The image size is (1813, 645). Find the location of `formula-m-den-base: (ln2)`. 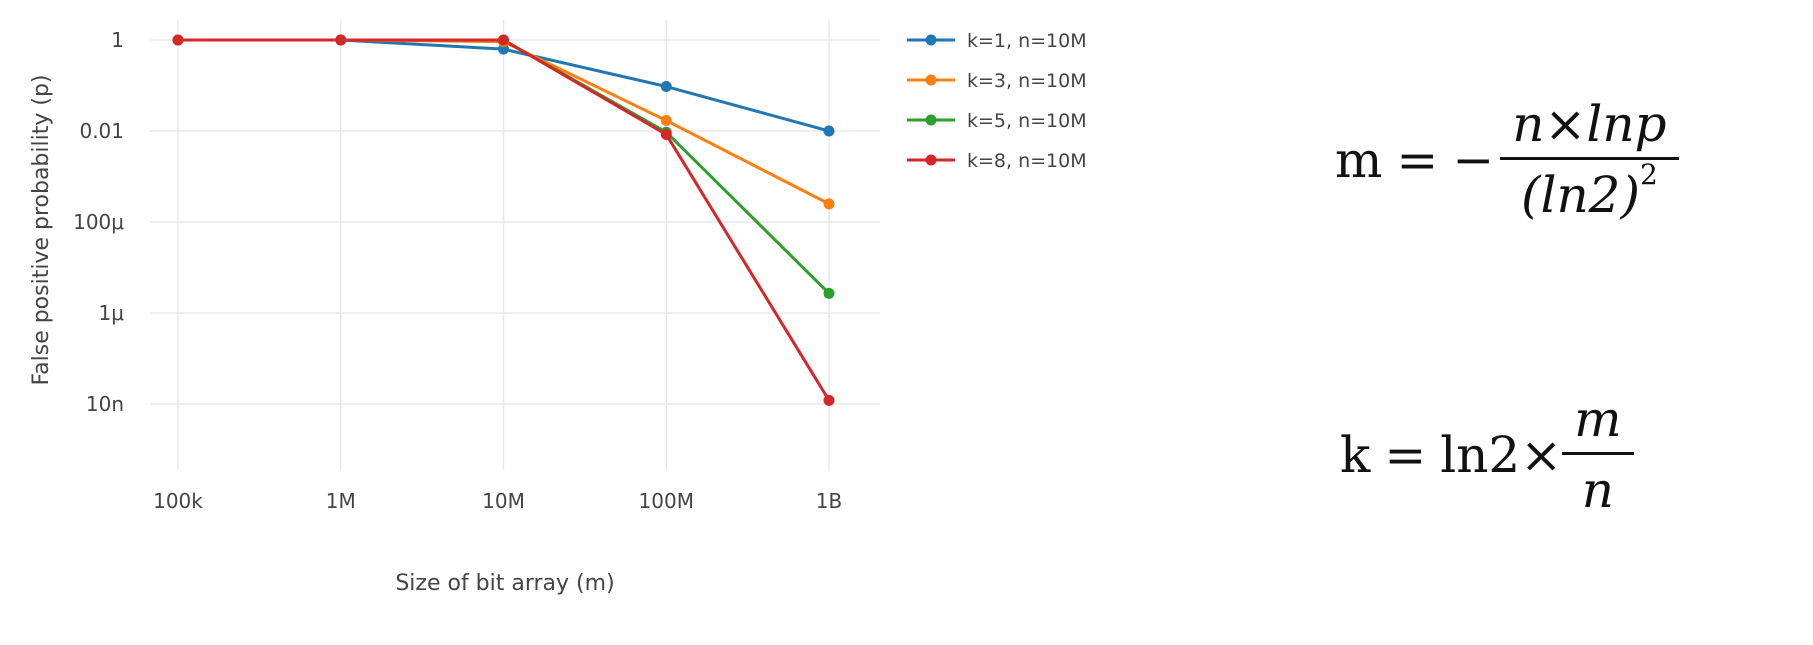

formula-m-den-base: (ln2) is located at coordinates (1580, 195).